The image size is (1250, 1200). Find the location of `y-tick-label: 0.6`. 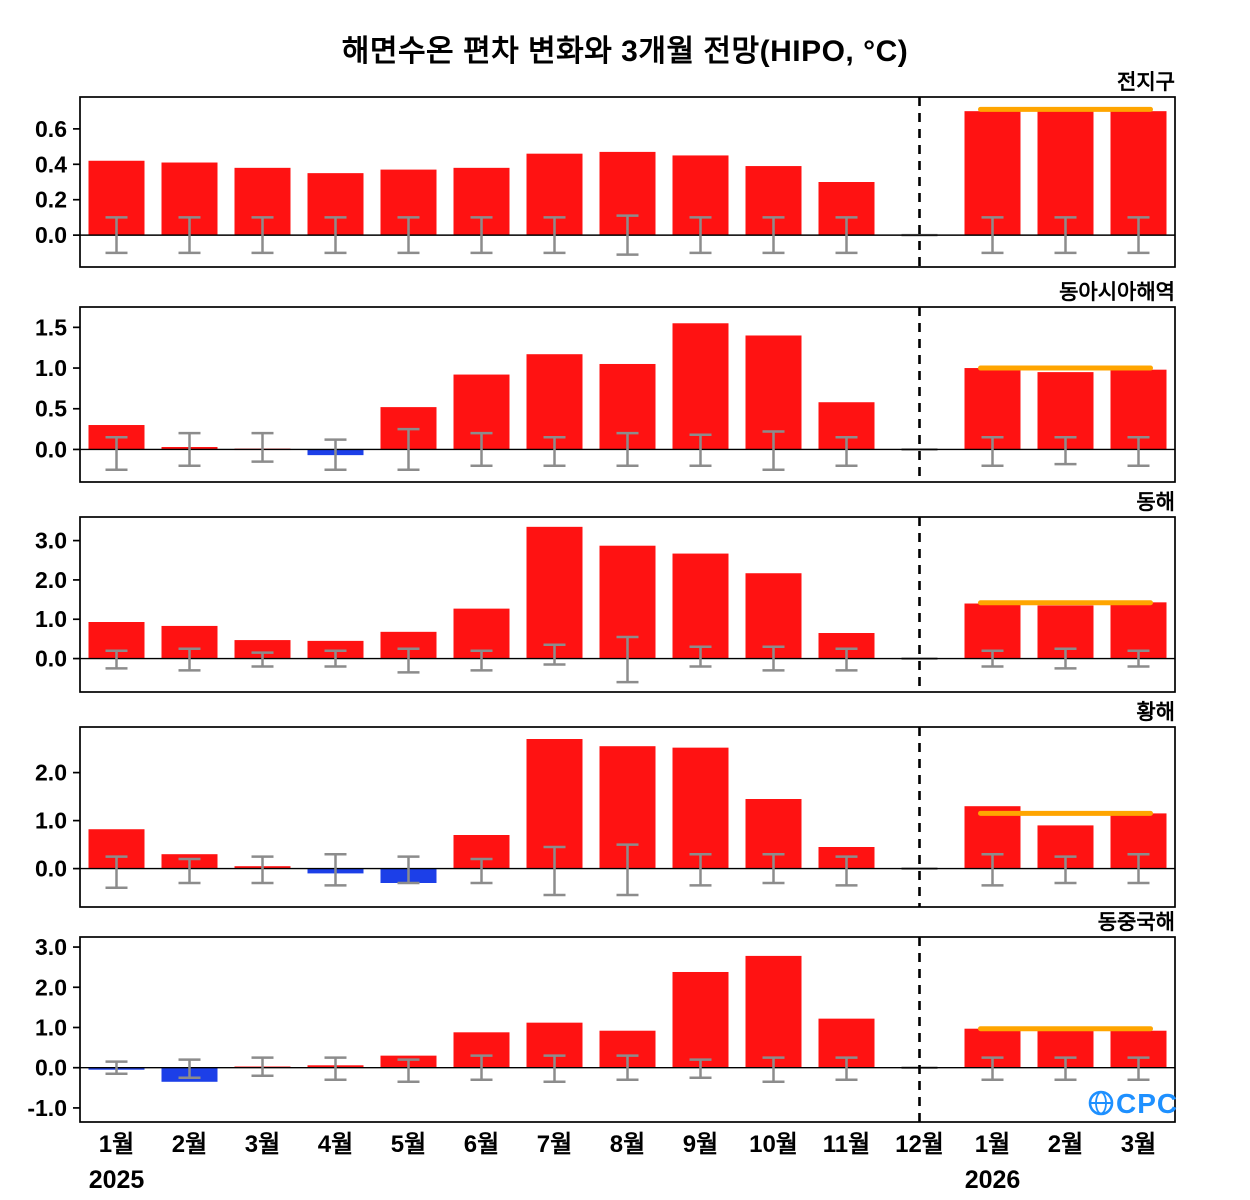

y-tick-label: 0.6 is located at coordinates (51, 129).